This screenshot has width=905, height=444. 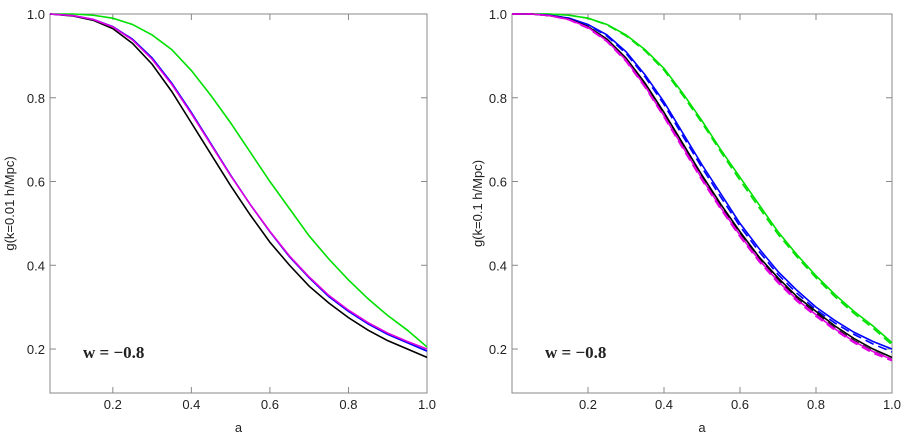 What do you see at coordinates (9, 203) in the screenshot?
I see `y-axis-label: g(k=0.01 h/Mpc)` at bounding box center [9, 203].